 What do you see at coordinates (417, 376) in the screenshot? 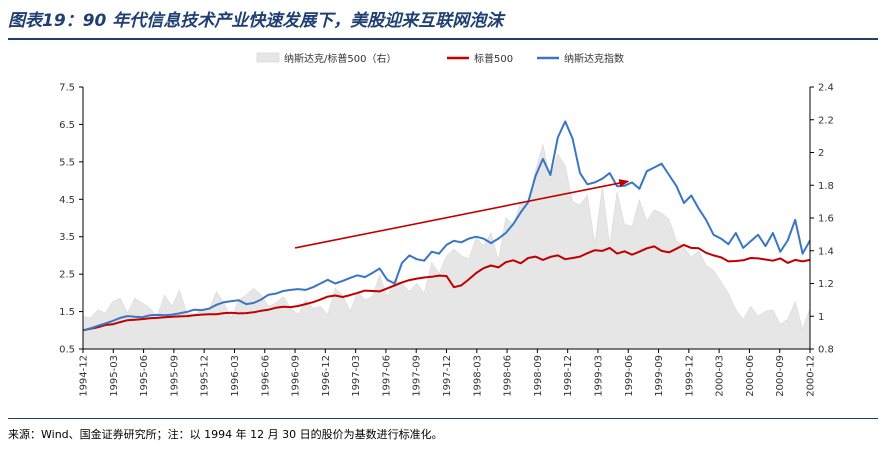
I see `x-tick-label-11: 1997-09` at bounding box center [417, 376].